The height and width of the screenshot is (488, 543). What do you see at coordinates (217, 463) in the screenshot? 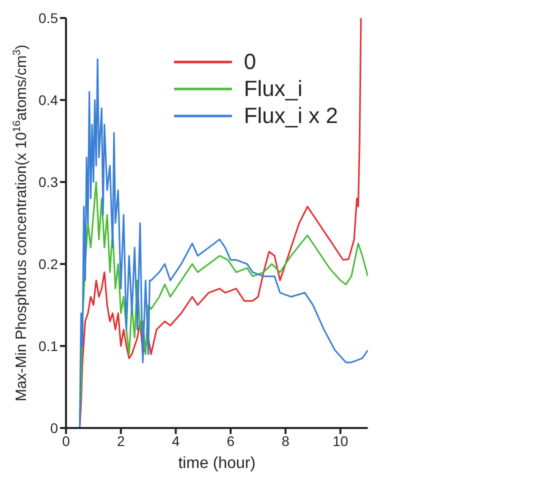
I see `x-axis-title: time (hour)` at bounding box center [217, 463].